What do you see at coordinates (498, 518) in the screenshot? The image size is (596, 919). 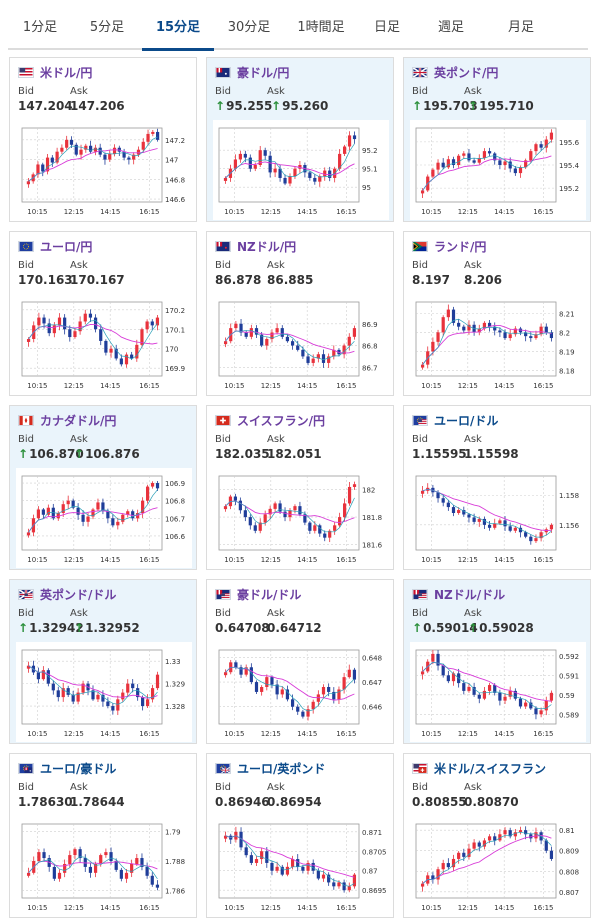 I see `candlestick-chart: 1.158 1.156 10:15 12:15 14:15 16:15` at bounding box center [498, 518].